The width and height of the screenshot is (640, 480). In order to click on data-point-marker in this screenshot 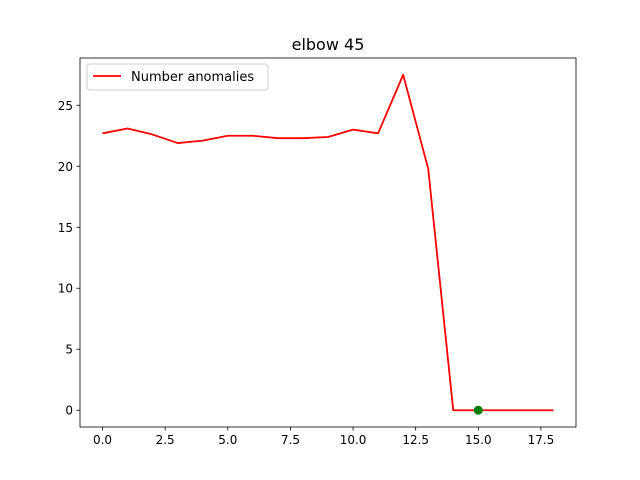, I will do `click(478, 410)`.